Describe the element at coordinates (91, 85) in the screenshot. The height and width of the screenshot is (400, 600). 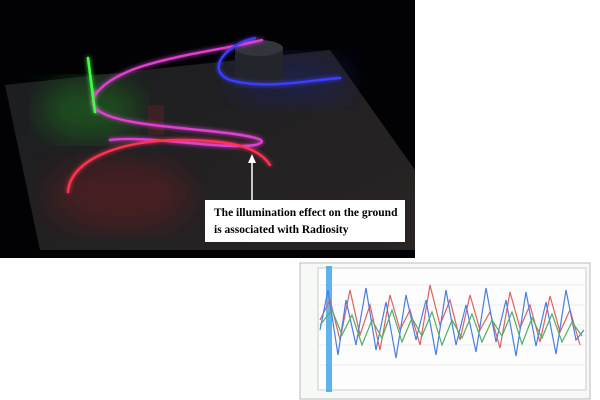
I see `green-line` at that location.